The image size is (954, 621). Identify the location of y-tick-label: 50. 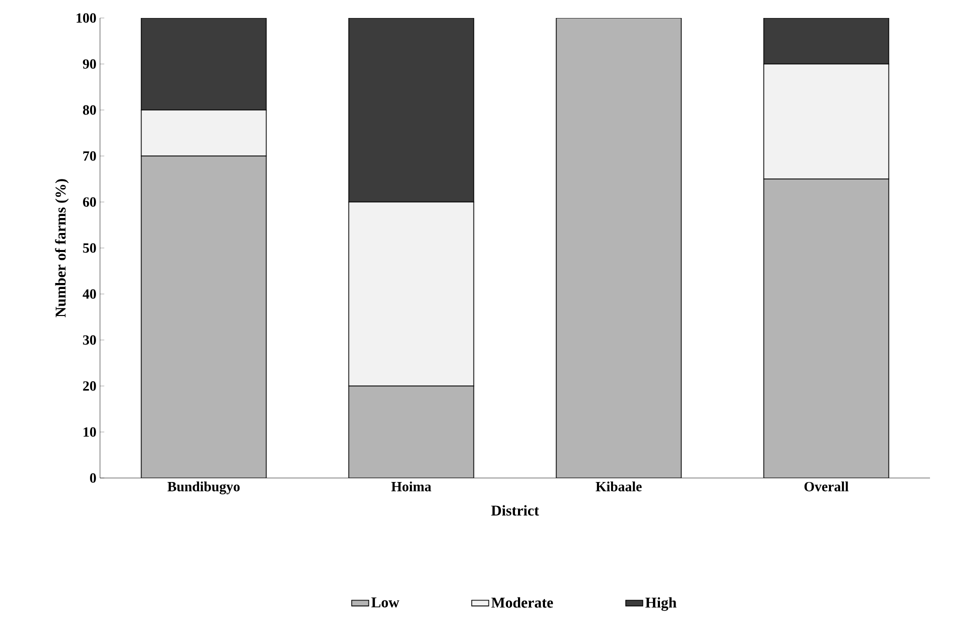
(89, 248).